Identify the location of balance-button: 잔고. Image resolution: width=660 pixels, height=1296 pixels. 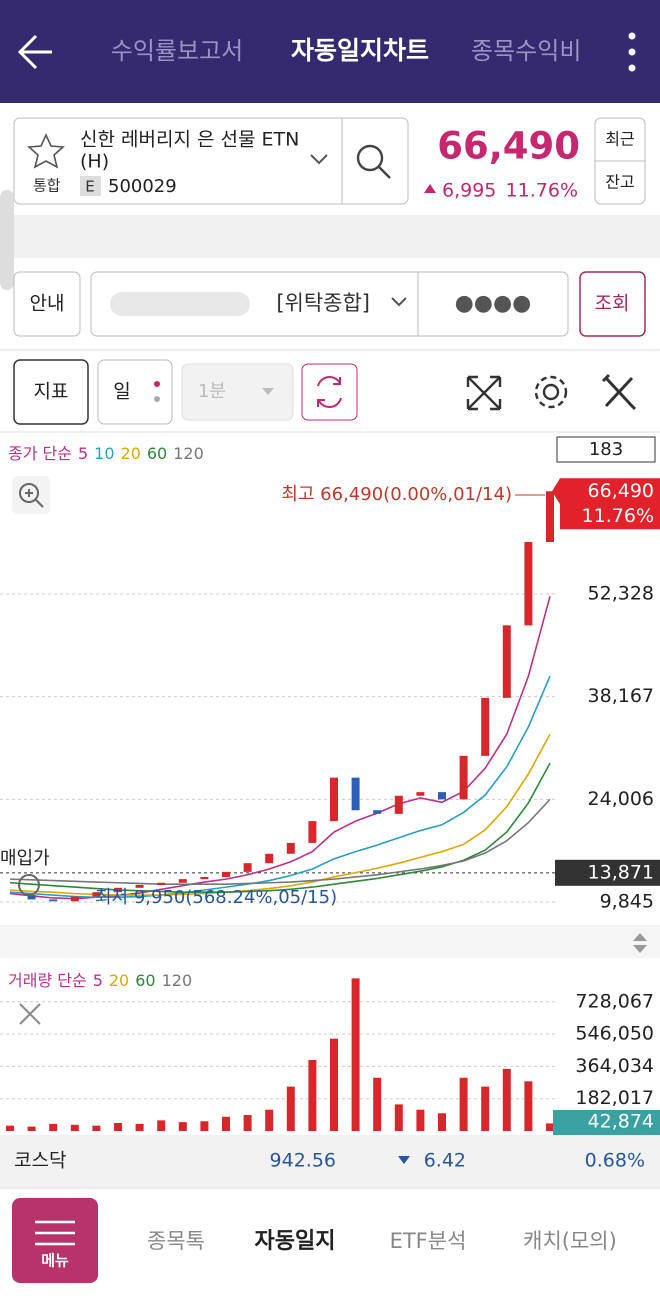
(619, 182).